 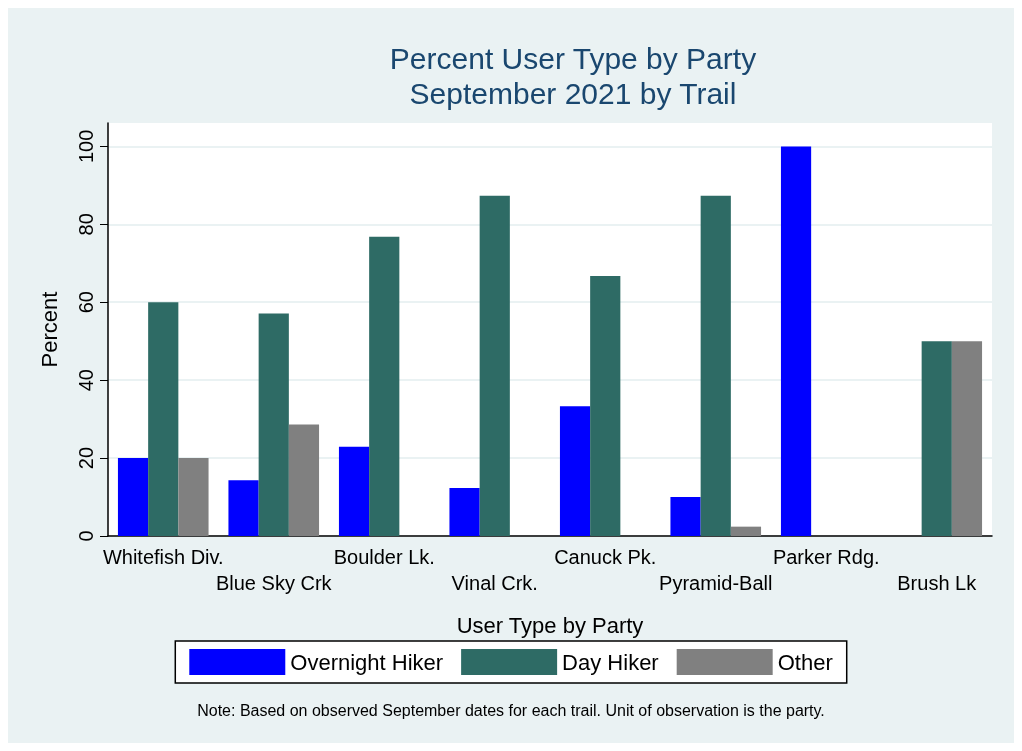 I want to click on x-tick-label: Vinal Crk., so click(x=494, y=583).